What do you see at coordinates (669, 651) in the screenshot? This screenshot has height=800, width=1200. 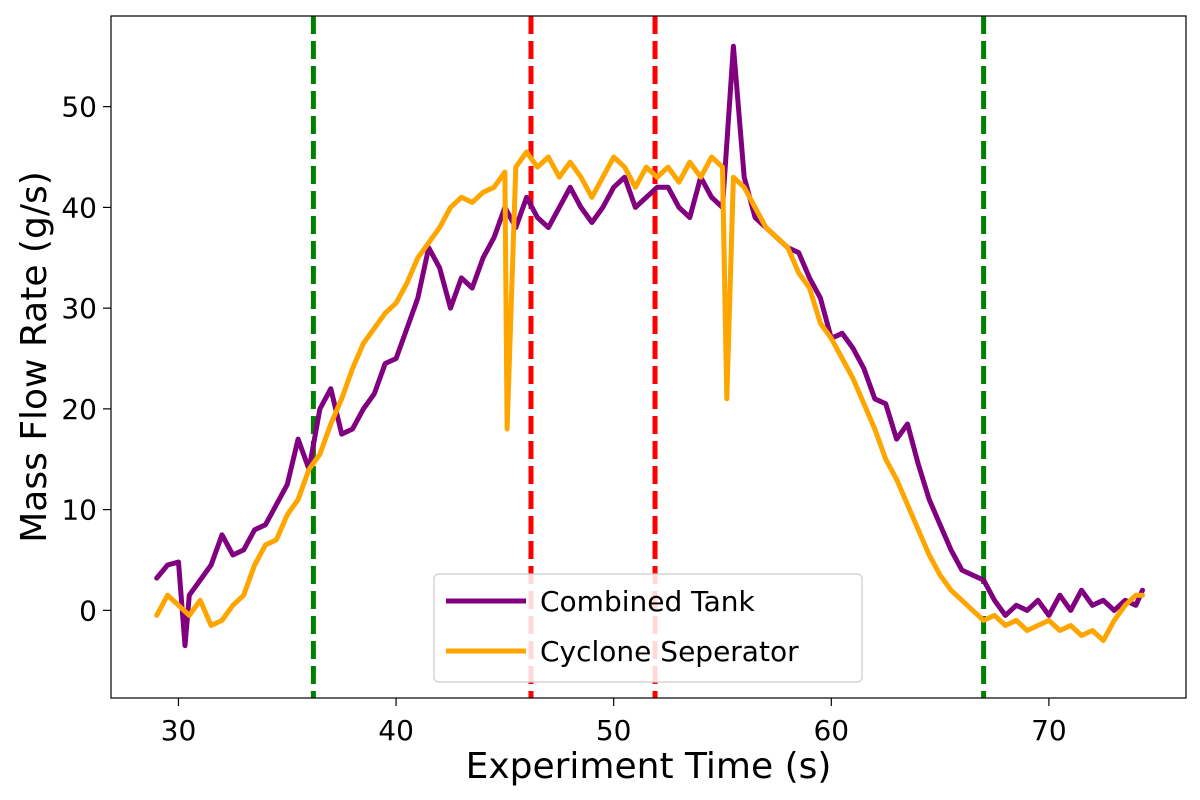 I see `legend-label-2: Cyclone Seperator` at bounding box center [669, 651].